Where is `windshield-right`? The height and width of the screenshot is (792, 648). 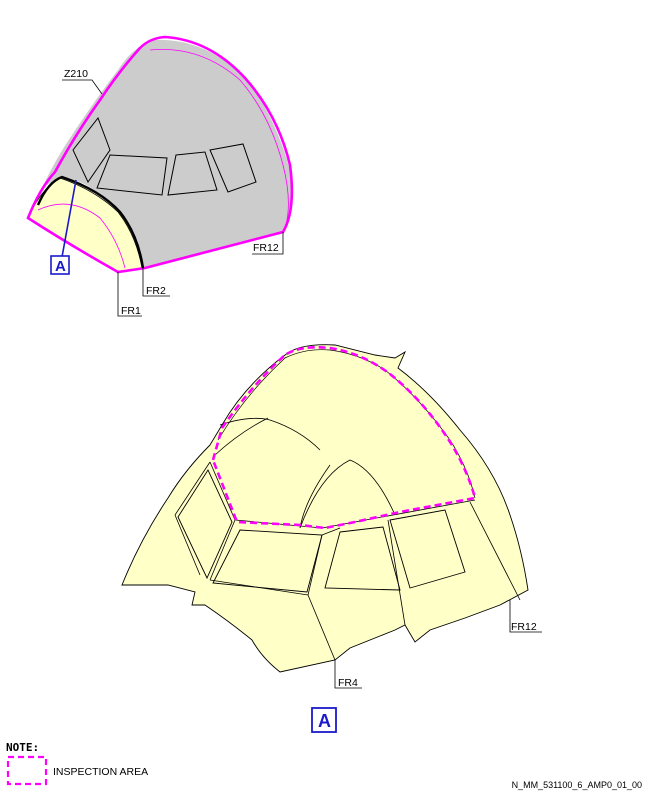 windshield-right is located at coordinates (192, 173).